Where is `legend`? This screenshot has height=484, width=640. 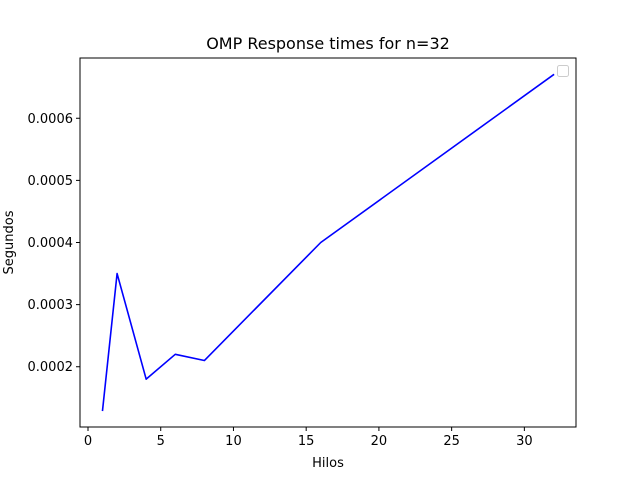
legend is located at coordinates (563, 71).